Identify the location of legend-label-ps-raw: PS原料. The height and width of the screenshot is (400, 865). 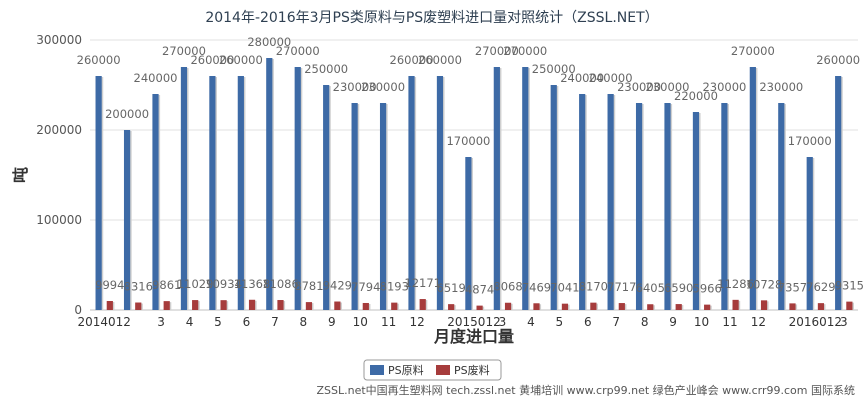
(406, 370).